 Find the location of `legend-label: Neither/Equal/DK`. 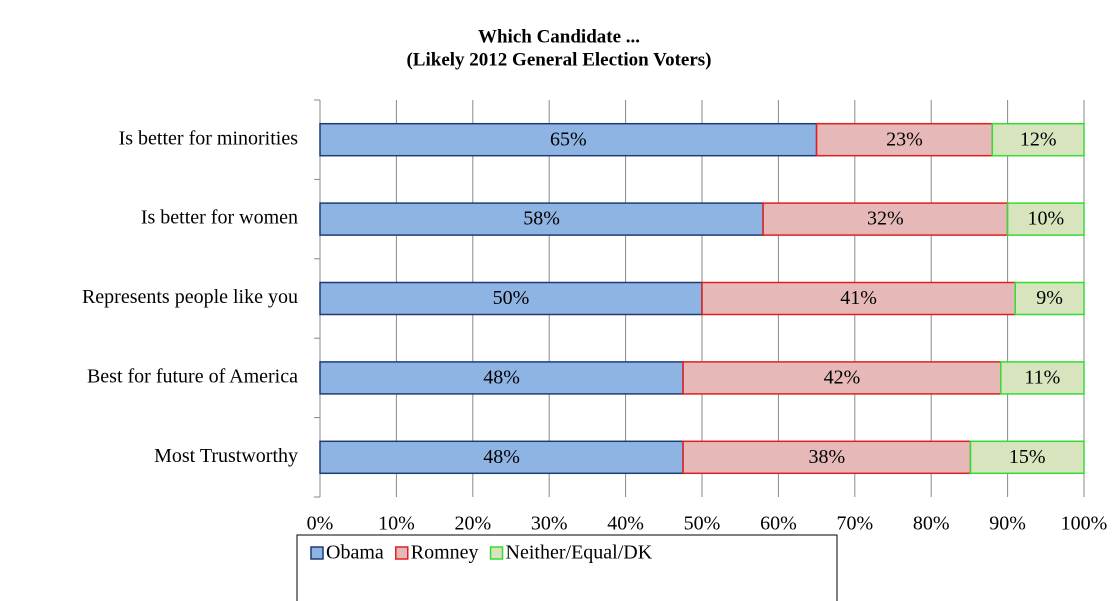

legend-label: Neither/Equal/DK is located at coordinates (579, 553).